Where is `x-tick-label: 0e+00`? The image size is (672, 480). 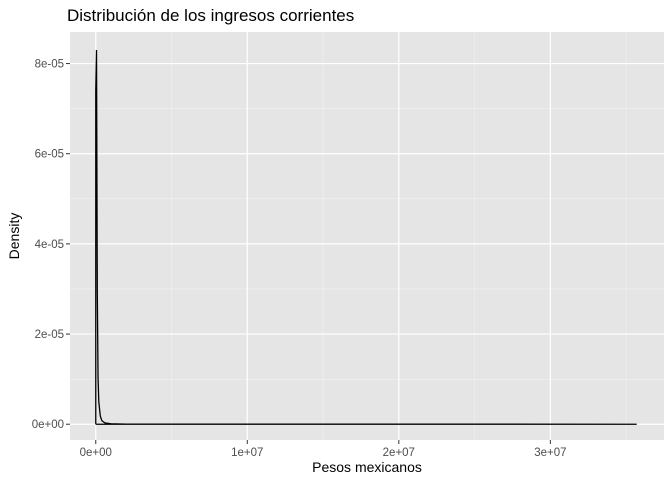
x-tick-label: 0e+00 is located at coordinates (96, 453).